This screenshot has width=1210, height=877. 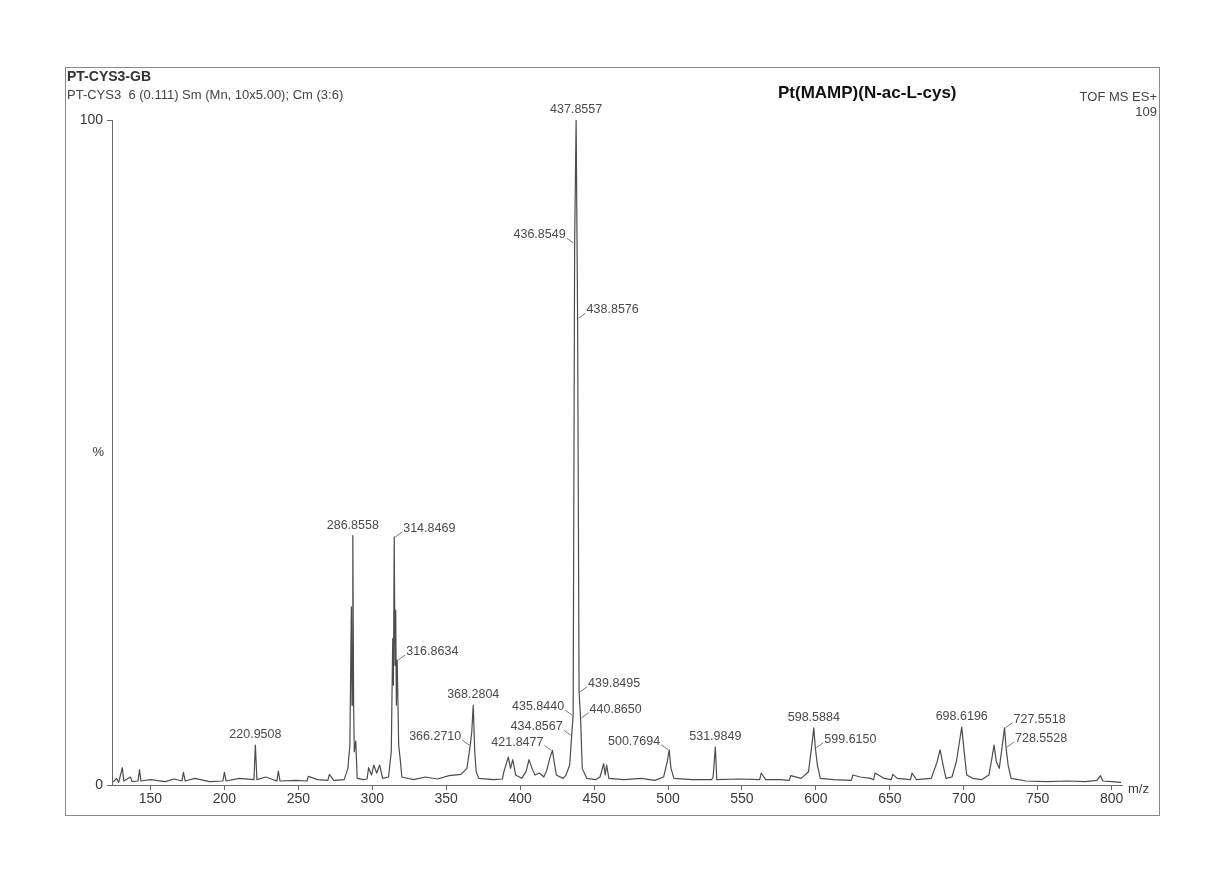 What do you see at coordinates (224, 798) in the screenshot?
I see `x-tick-label: 200` at bounding box center [224, 798].